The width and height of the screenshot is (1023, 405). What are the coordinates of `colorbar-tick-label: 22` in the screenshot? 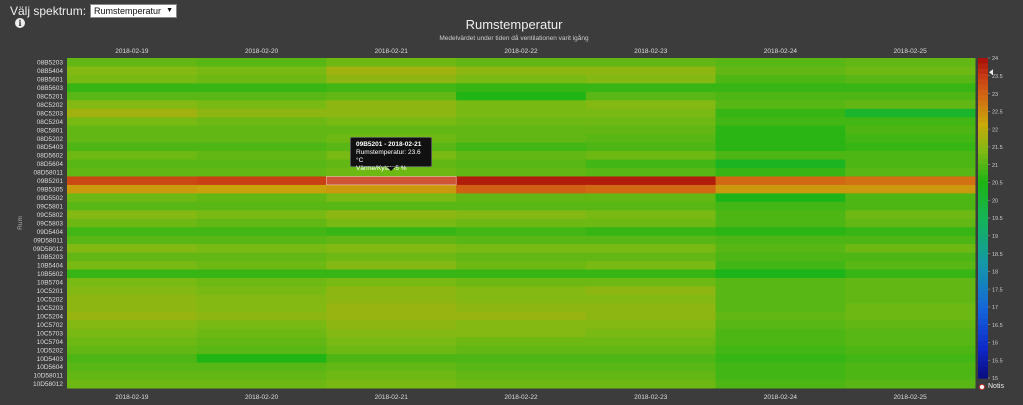 It's located at (995, 130).